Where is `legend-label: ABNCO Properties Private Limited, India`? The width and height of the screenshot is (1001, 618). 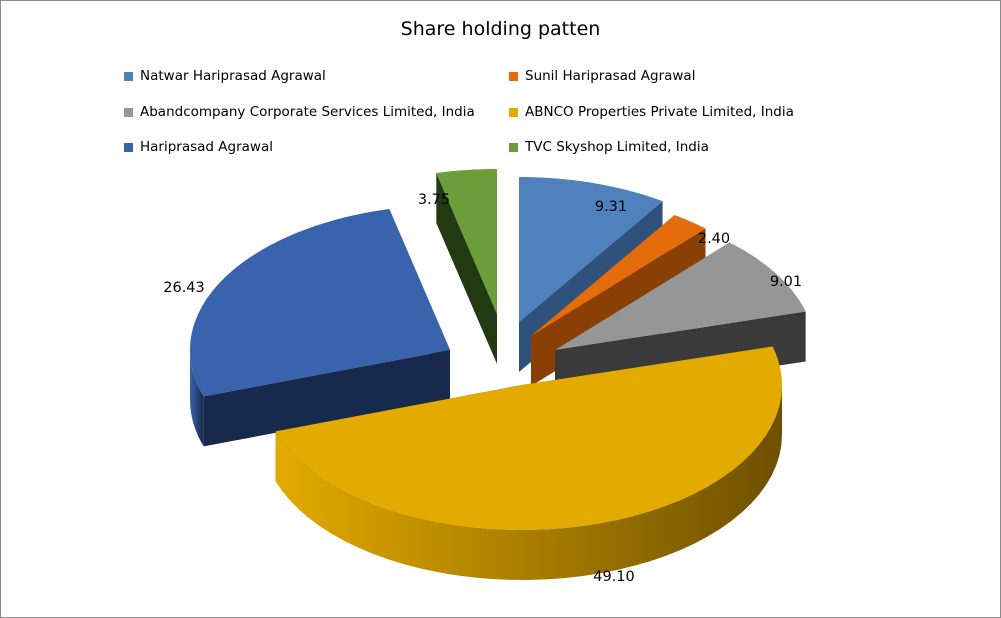 legend-label: ABNCO Properties Private Limited, India is located at coordinates (659, 112).